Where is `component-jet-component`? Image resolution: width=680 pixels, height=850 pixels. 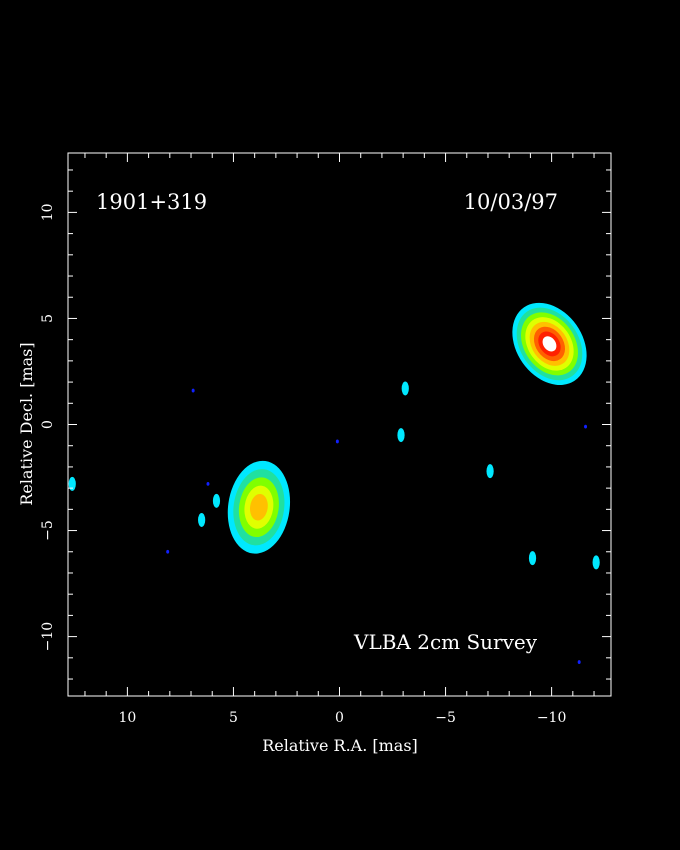
component-jet-component is located at coordinates (259, 507).